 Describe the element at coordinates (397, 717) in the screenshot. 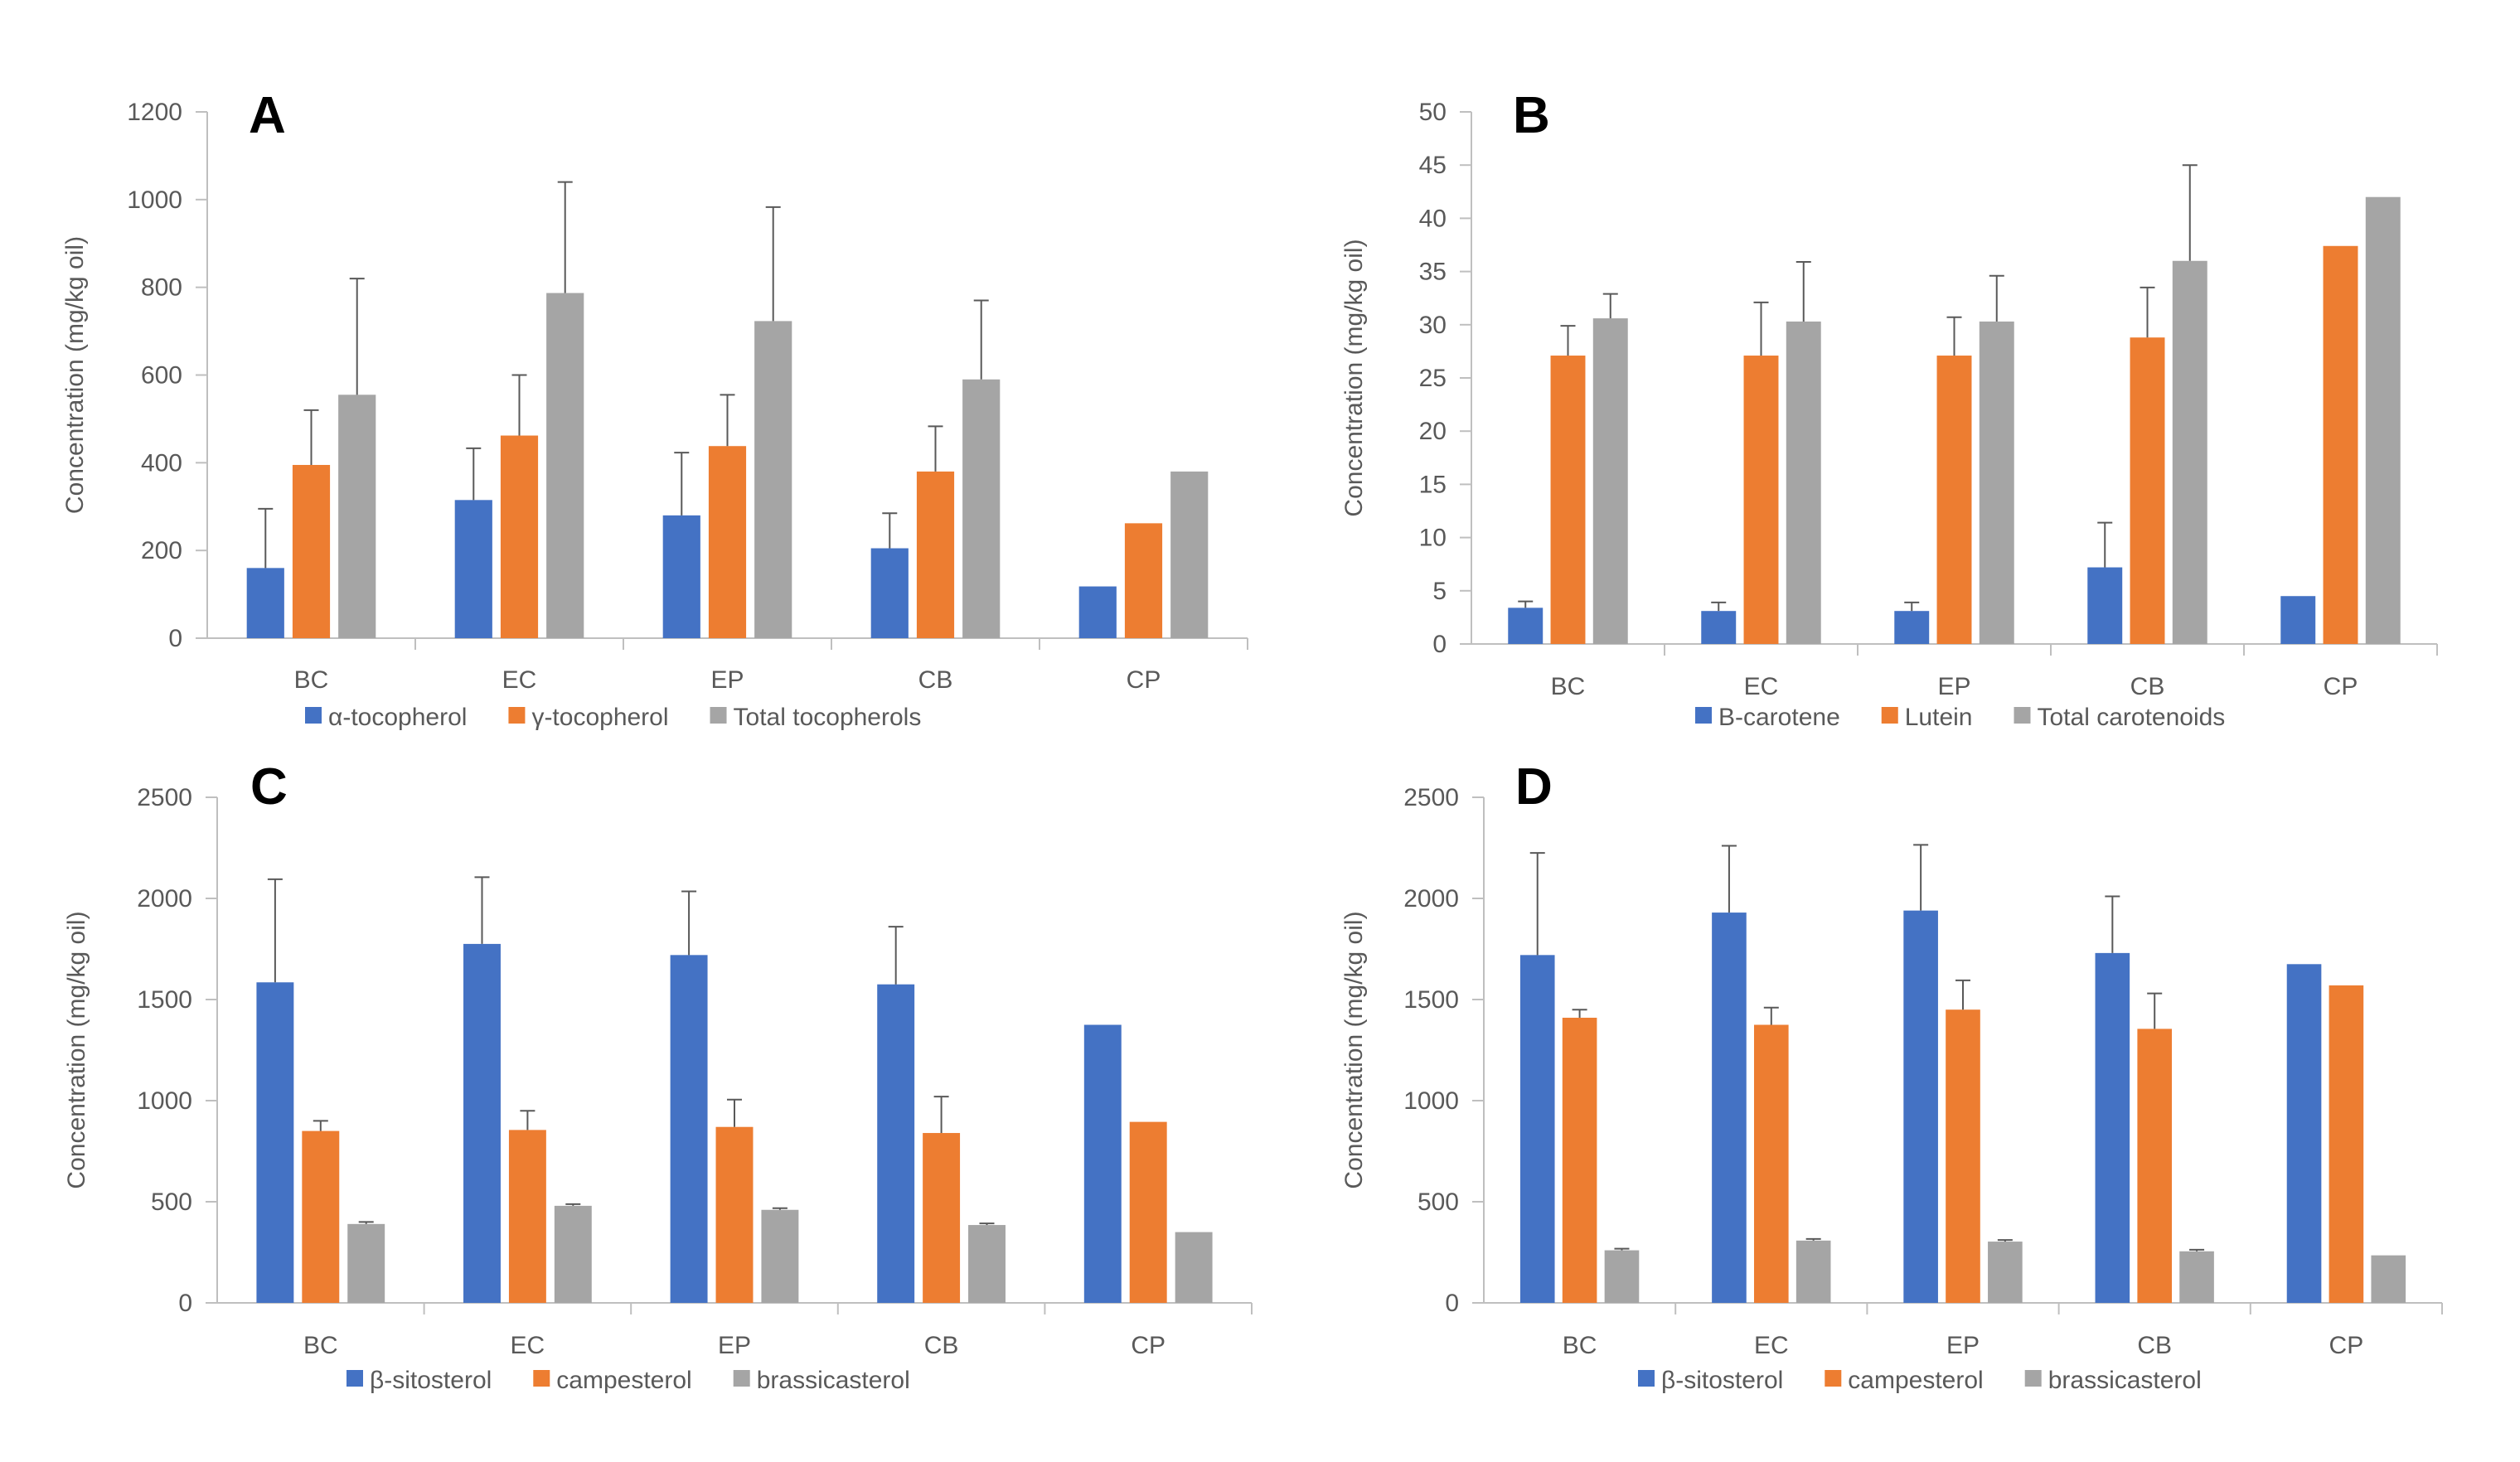

I see `legend-label: α-tocopherol` at that location.